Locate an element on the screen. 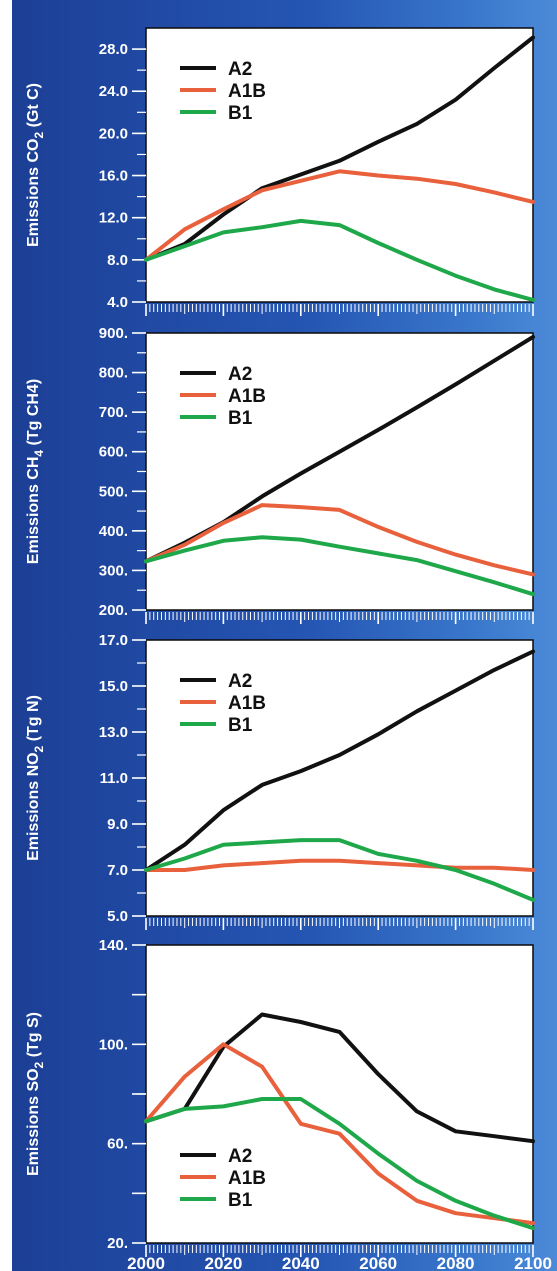 The height and width of the screenshot is (1271, 557). y-tick-label: 20.0 is located at coordinates (113, 133).